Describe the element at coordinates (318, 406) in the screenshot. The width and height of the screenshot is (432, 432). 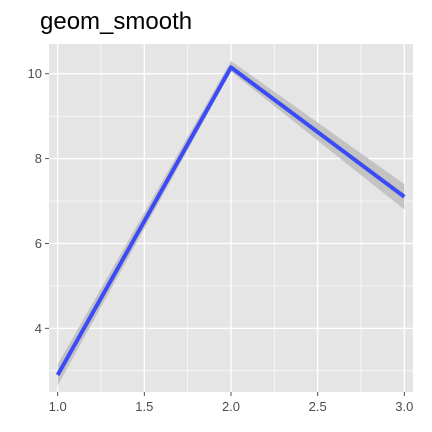
I see `x-tick-label: 2.5` at that location.